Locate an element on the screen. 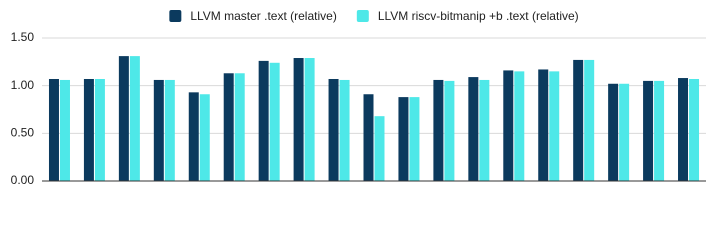 The width and height of the screenshot is (710, 240). y-tick-label: 1.00 is located at coordinates (23, 85).